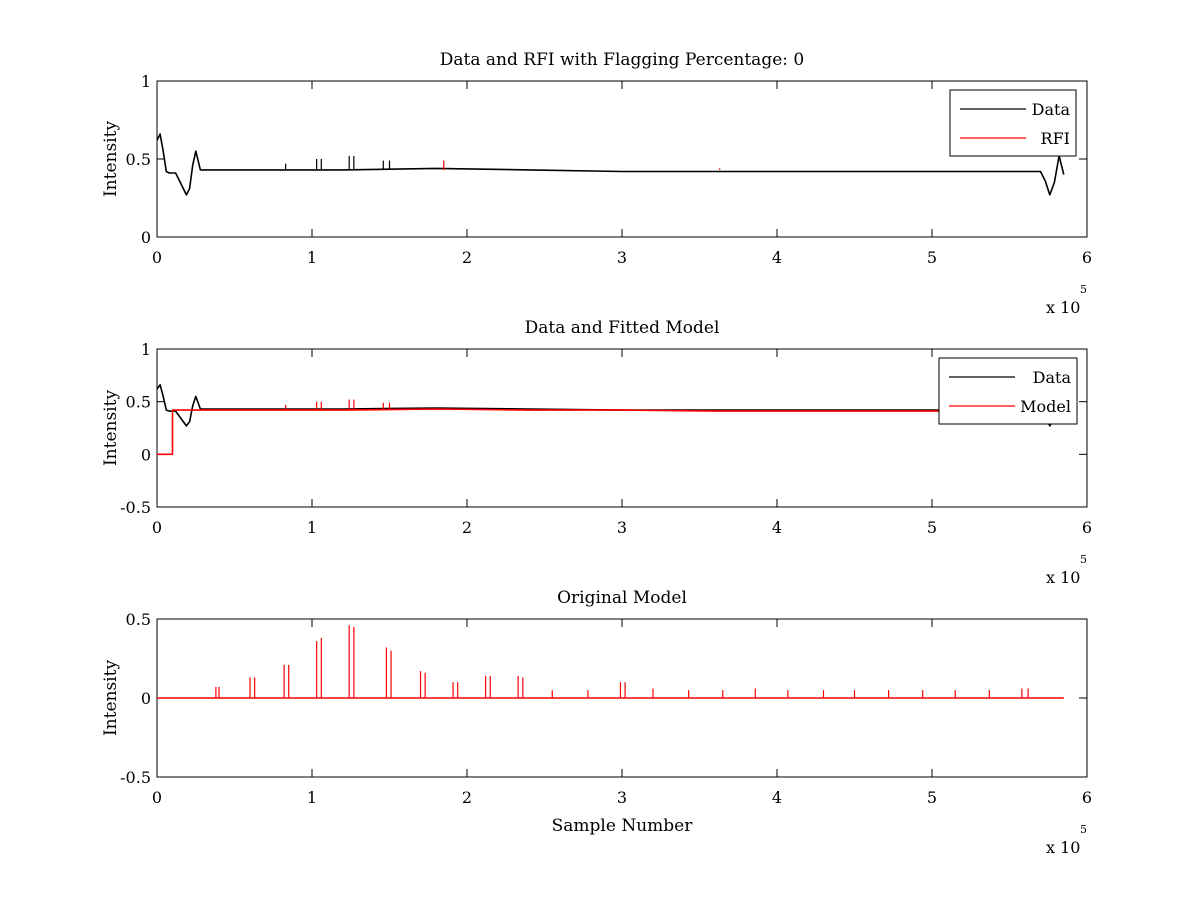  What do you see at coordinates (622, 328) in the screenshot?
I see `plot-title: Data and Fitted Model` at bounding box center [622, 328].